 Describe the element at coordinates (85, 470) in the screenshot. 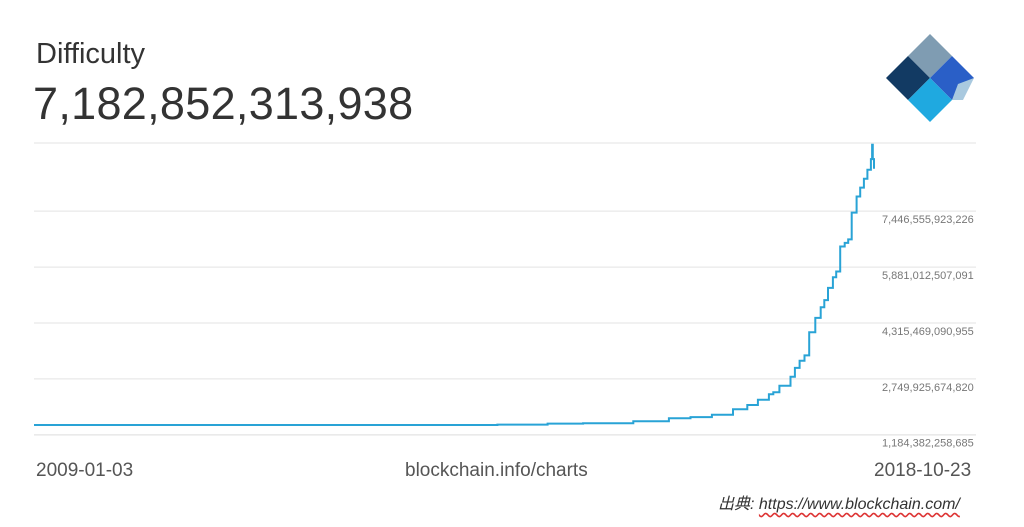

I see `x-axis-start-date: 2009-01-03` at that location.